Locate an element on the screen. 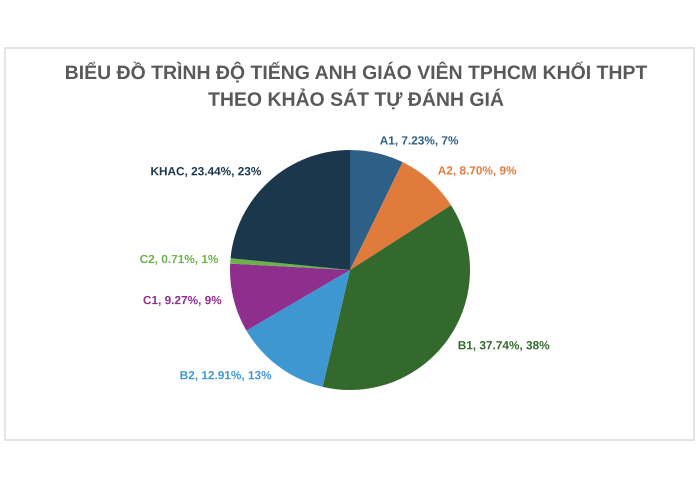  slice-label: A2, 8.70%, 9% is located at coordinates (477, 171).